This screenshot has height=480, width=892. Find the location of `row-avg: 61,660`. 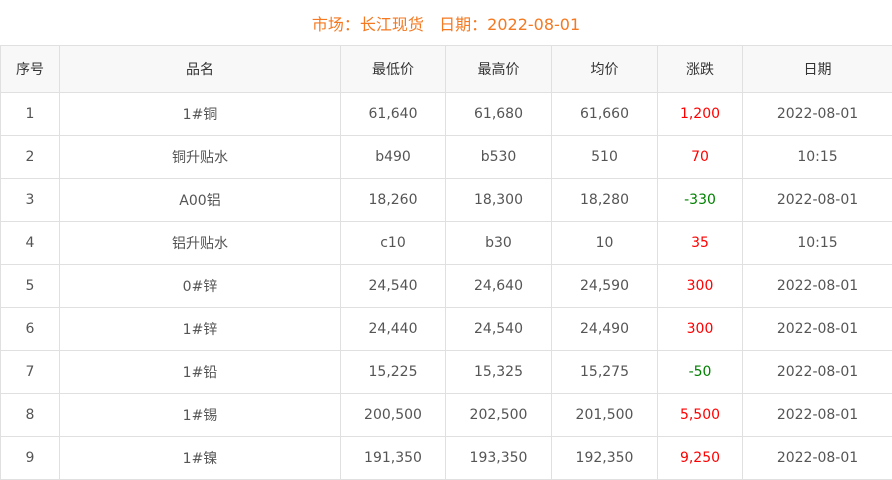

row-avg: 61,660 is located at coordinates (605, 114).